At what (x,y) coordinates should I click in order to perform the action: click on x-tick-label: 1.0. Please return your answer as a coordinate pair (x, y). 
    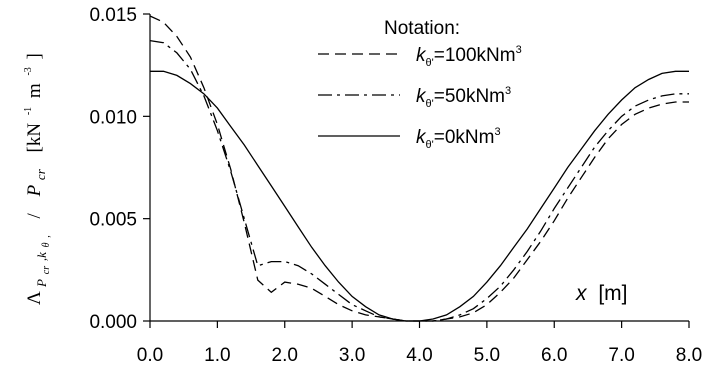
    Looking at the image, I should click on (217, 355).